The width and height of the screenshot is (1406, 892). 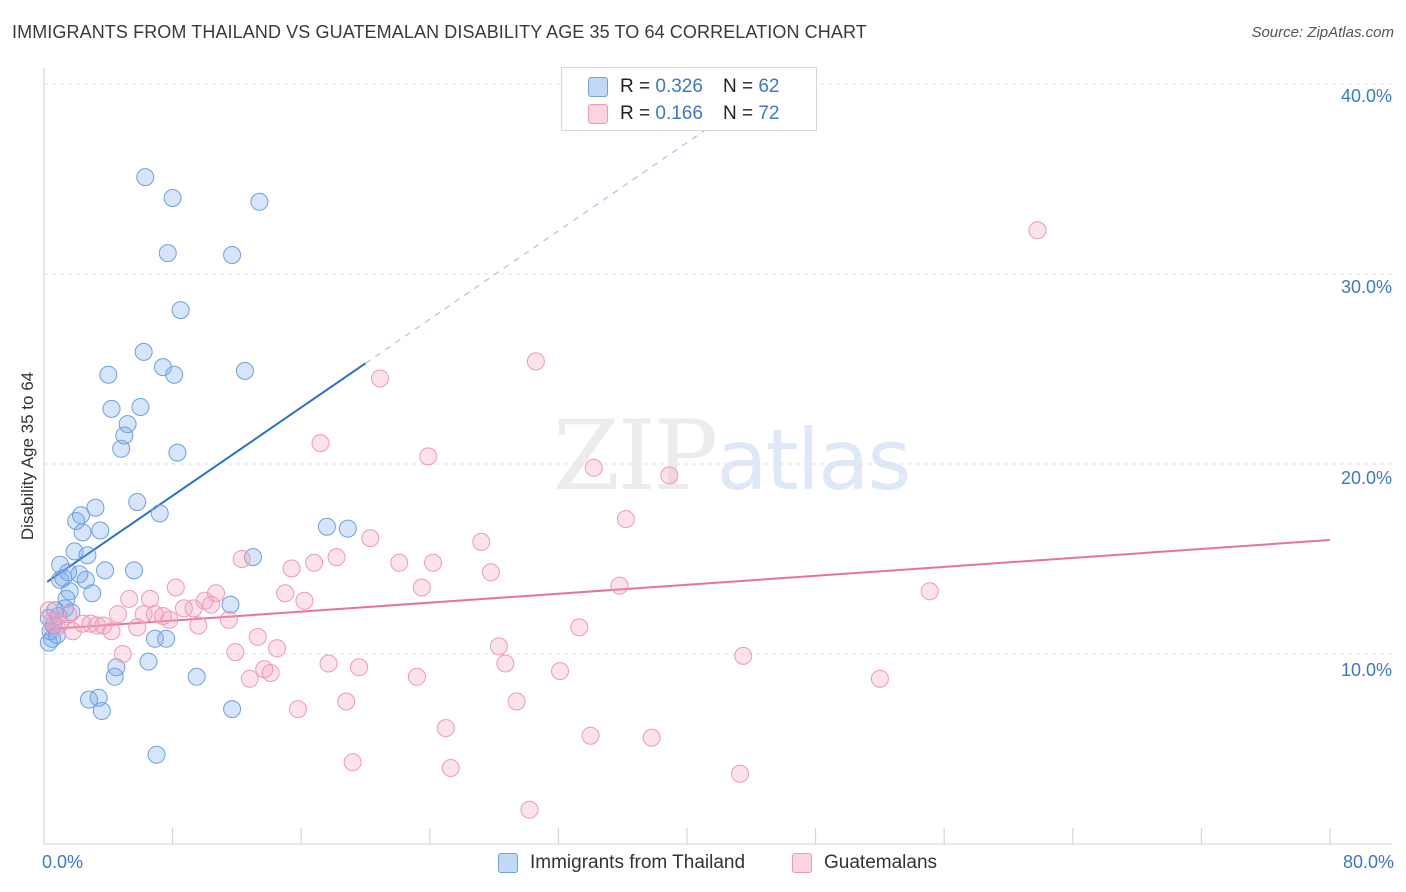 I want to click on series-legend-thailand: Immigrants from Thailand, so click(x=621, y=863).